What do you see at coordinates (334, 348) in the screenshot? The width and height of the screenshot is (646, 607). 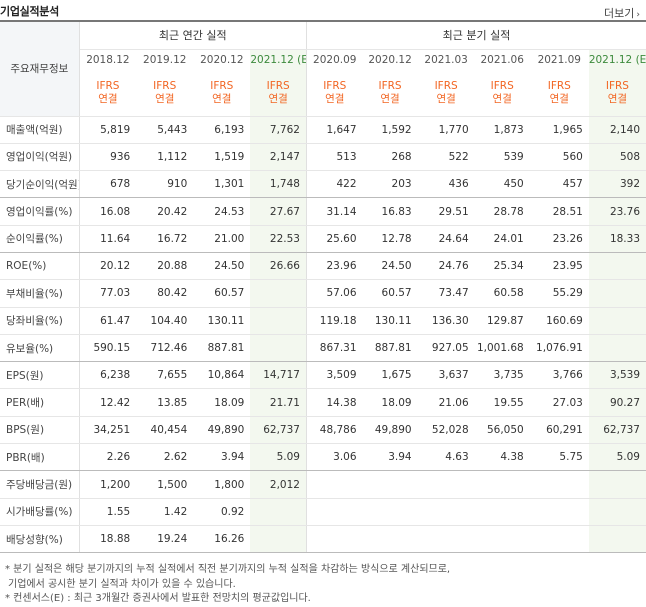 I see `table-cell: 867.31` at bounding box center [334, 348].